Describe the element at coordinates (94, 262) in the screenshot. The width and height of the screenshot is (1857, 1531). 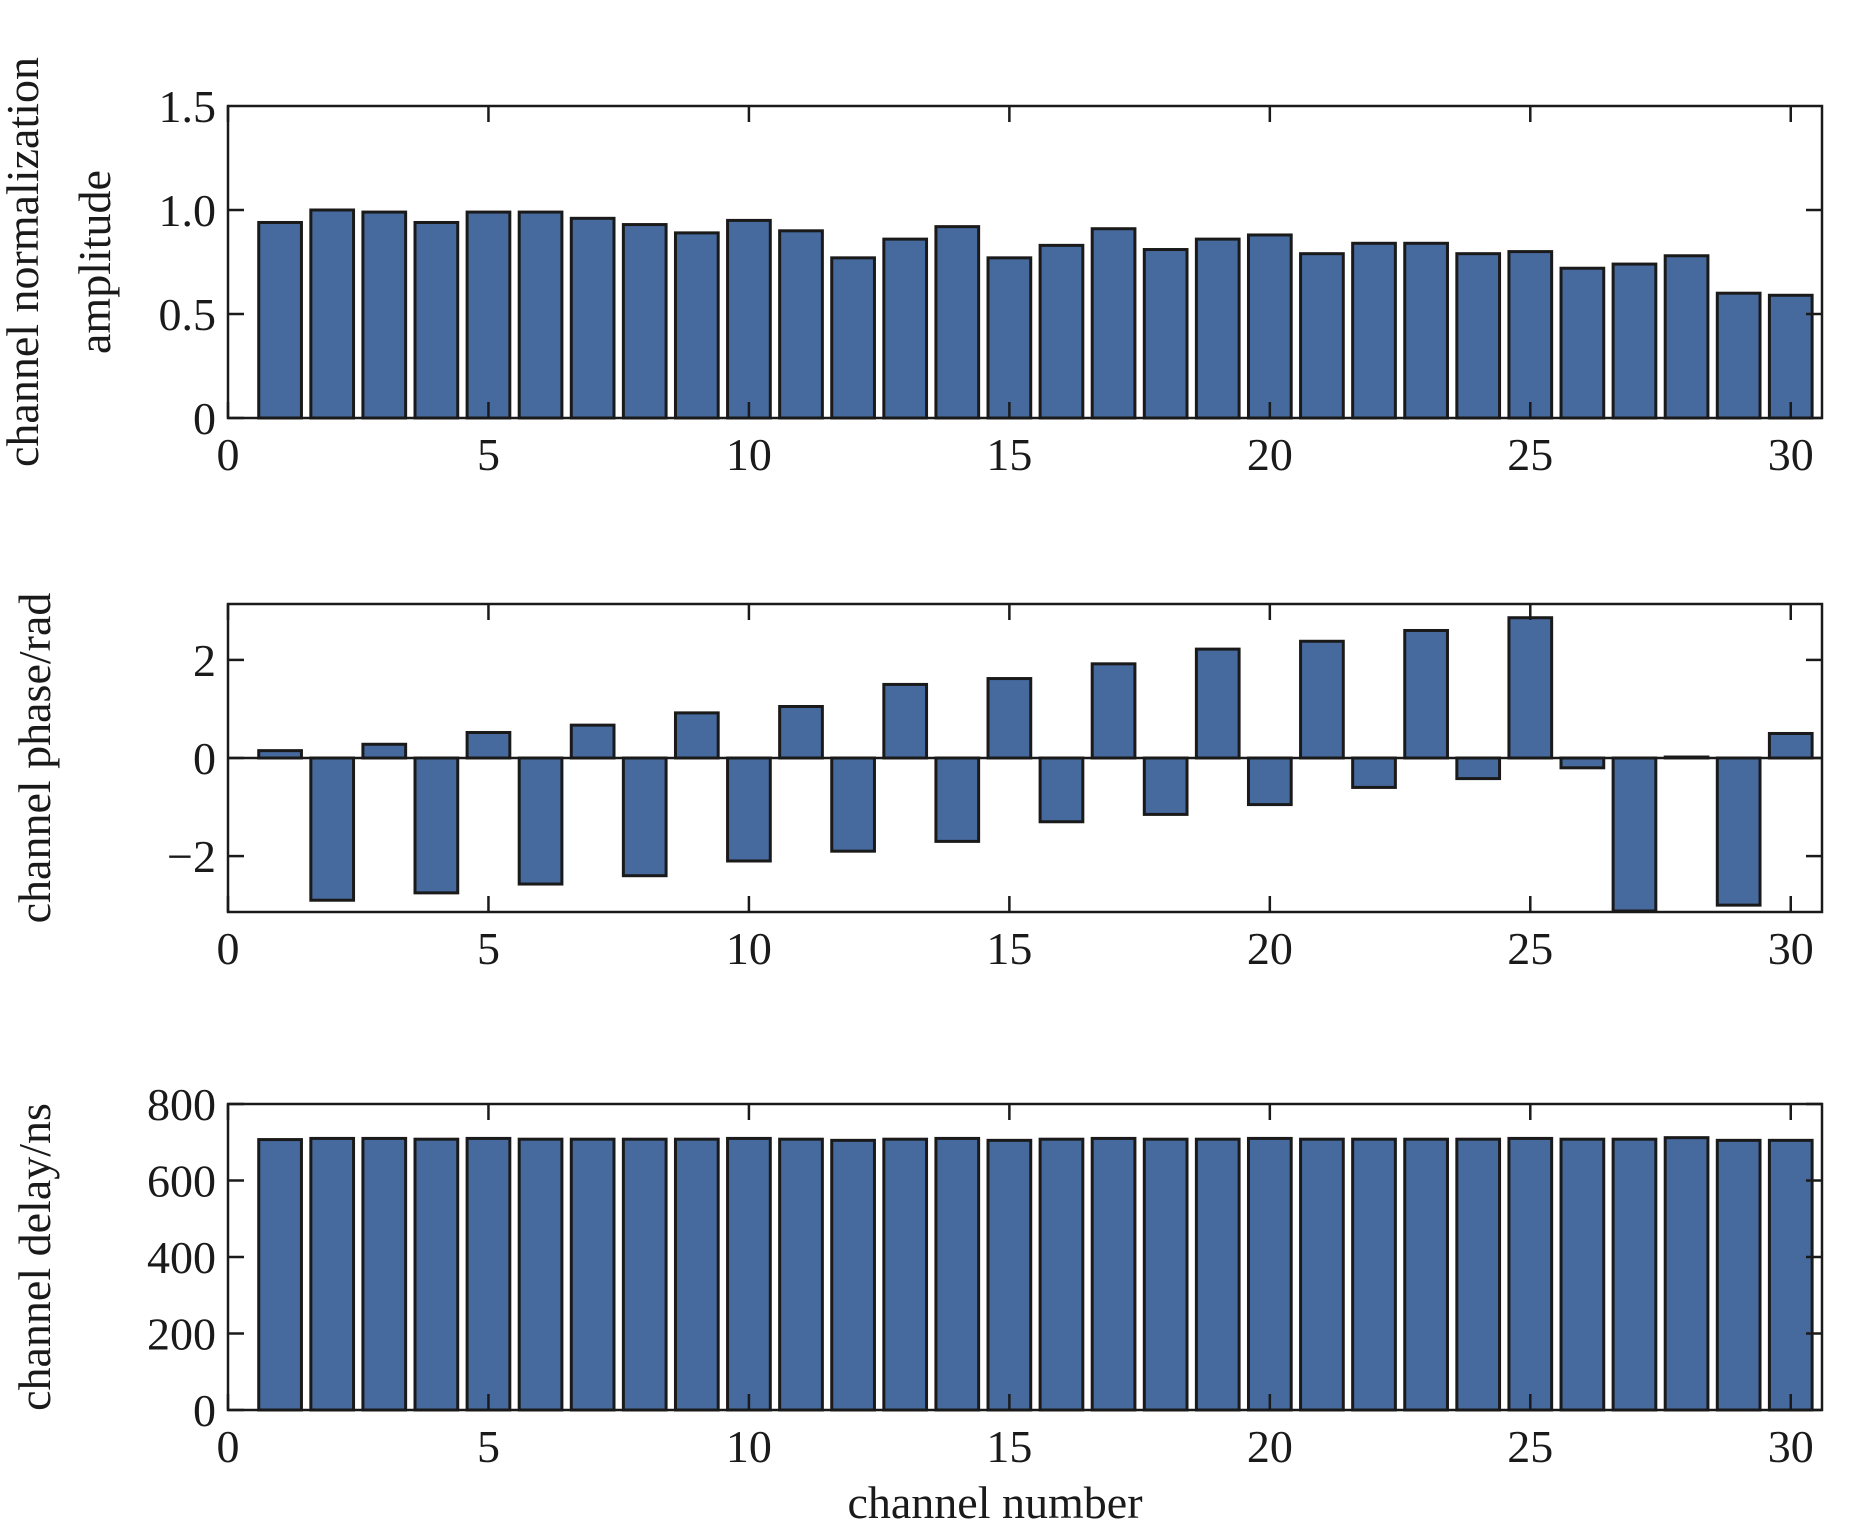
I see `y-axis-label: amplitude` at that location.